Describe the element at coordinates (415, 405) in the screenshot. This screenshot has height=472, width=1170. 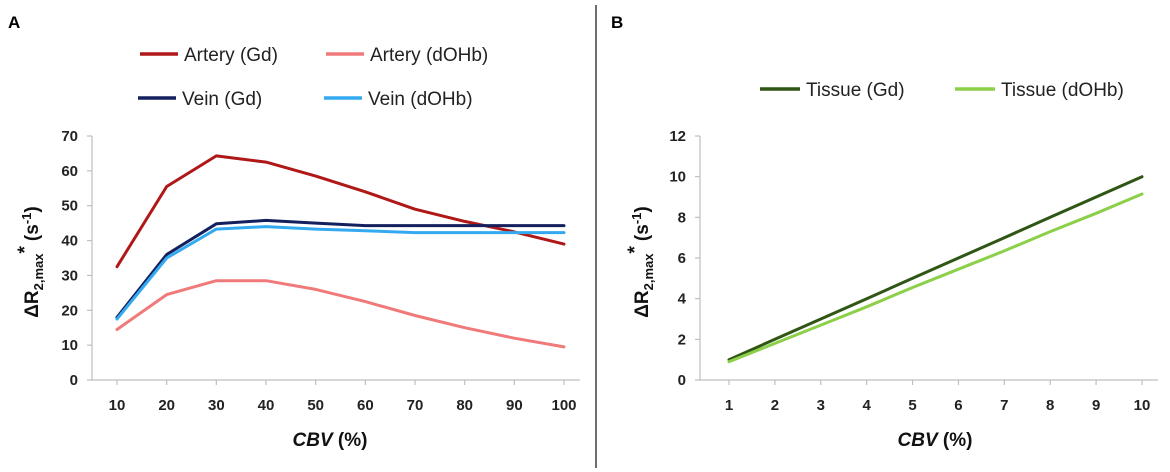
I see `panel-a-x-tick-label: 70` at that location.